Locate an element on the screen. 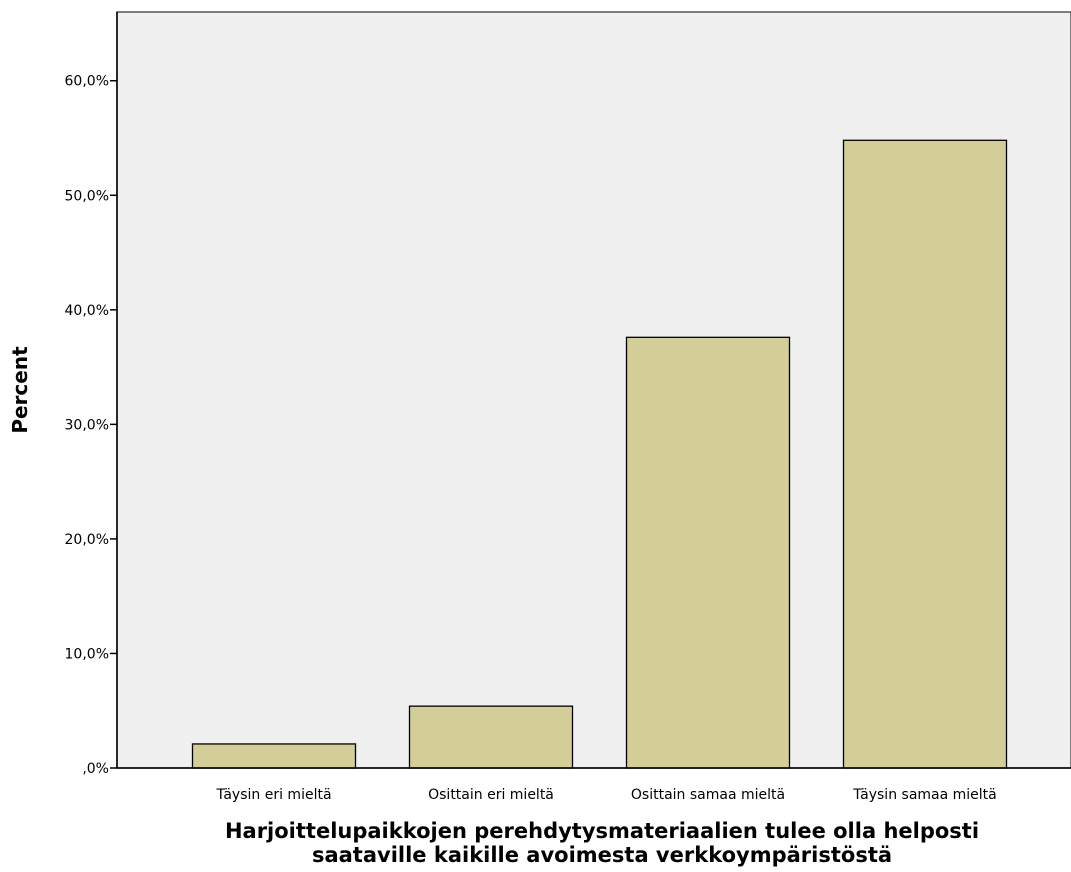  y-tick-label: 60,0% is located at coordinates (87, 82).